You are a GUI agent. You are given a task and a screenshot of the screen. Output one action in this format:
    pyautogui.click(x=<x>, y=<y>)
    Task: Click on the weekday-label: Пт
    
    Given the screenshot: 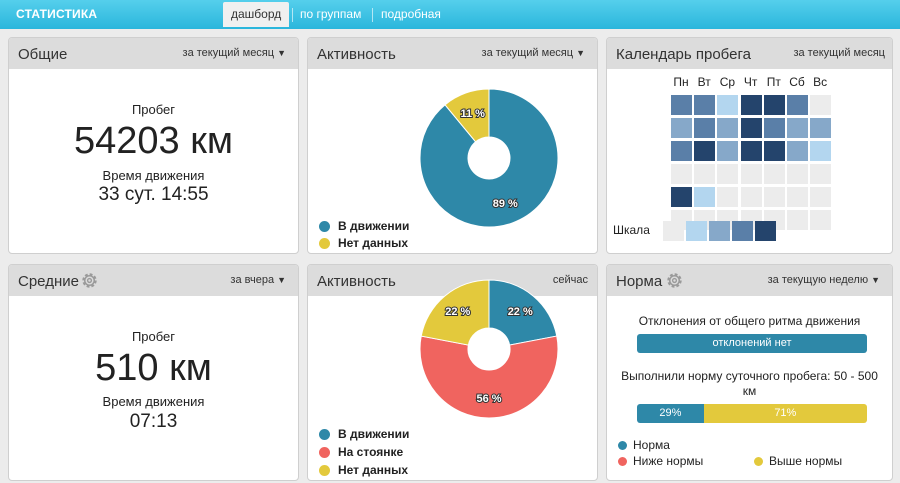 What is the action you would take?
    pyautogui.click(x=773, y=82)
    